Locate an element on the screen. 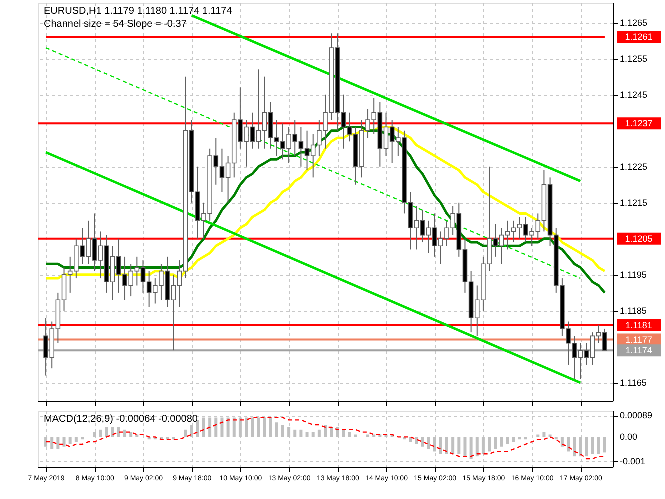 Image resolution: width=665 pixels, height=499 pixels. y-tick-label: 1.1225 is located at coordinates (634, 167).